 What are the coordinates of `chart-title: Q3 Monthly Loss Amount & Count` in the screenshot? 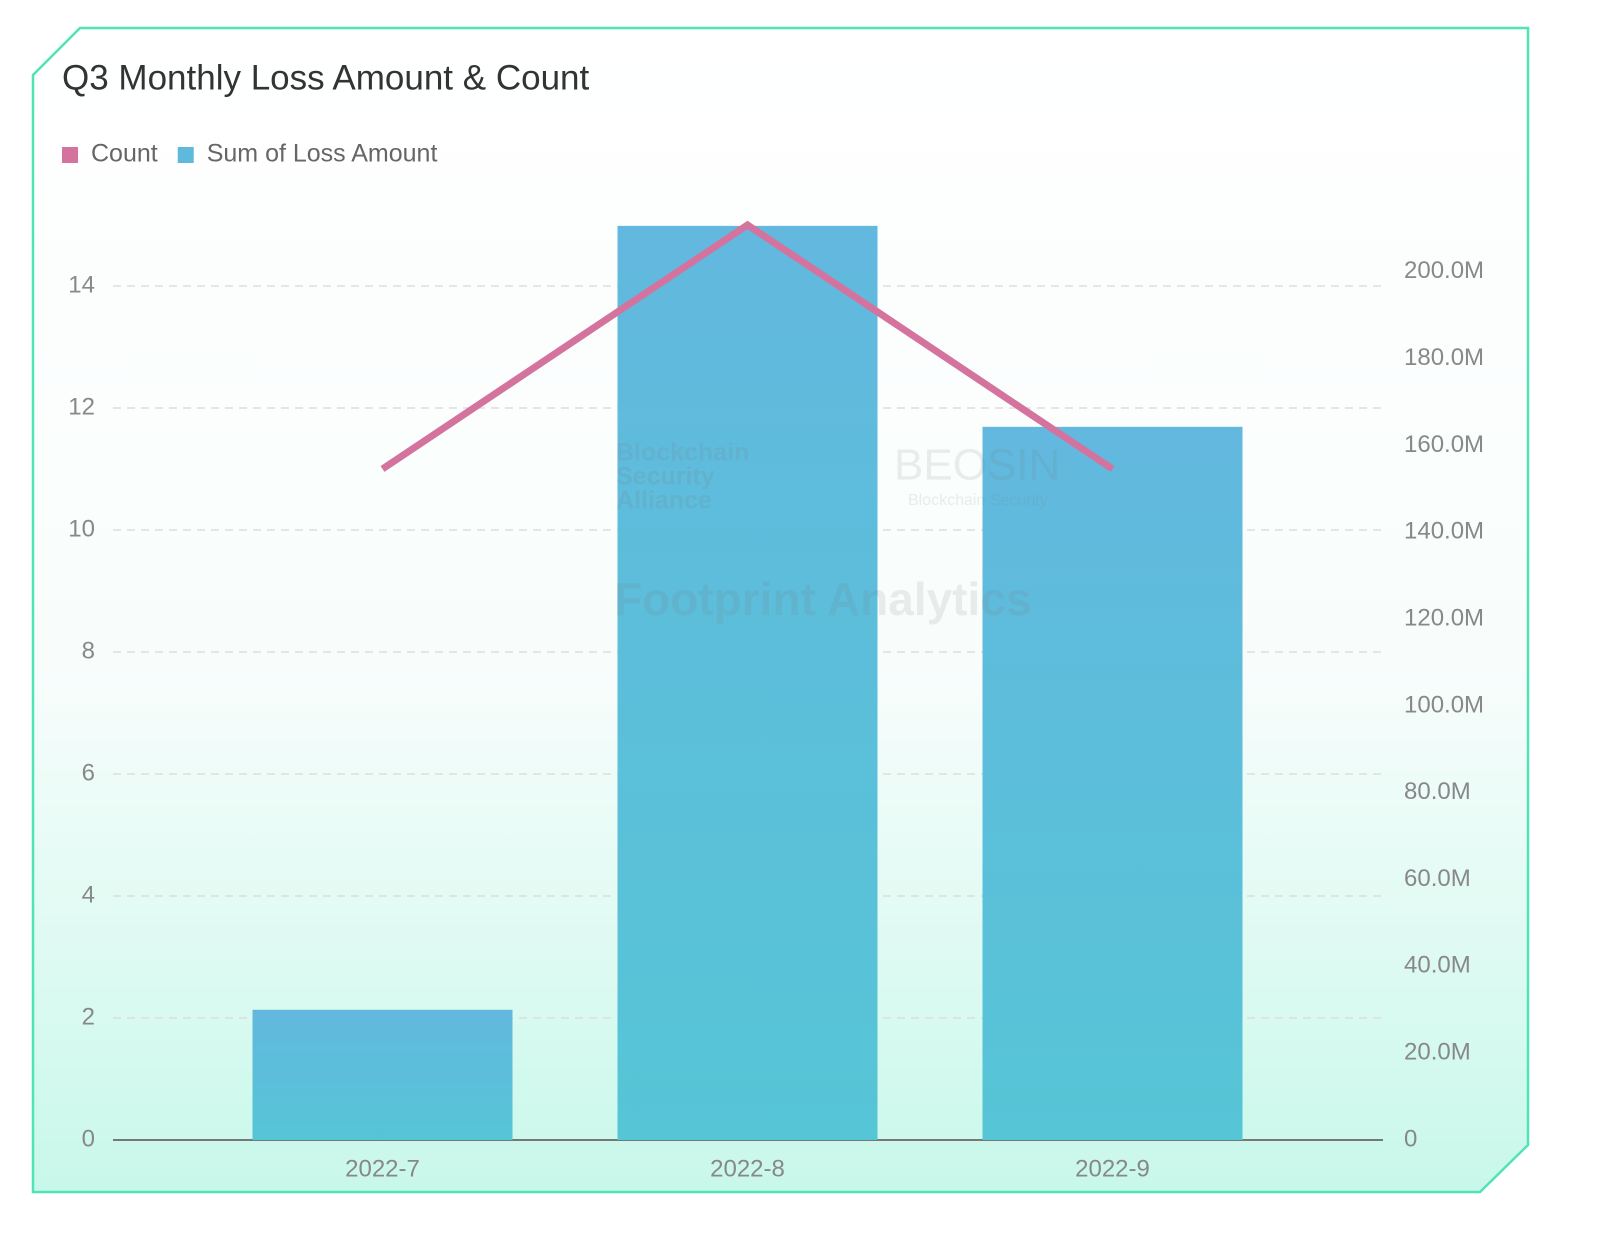 It's located at (325, 77).